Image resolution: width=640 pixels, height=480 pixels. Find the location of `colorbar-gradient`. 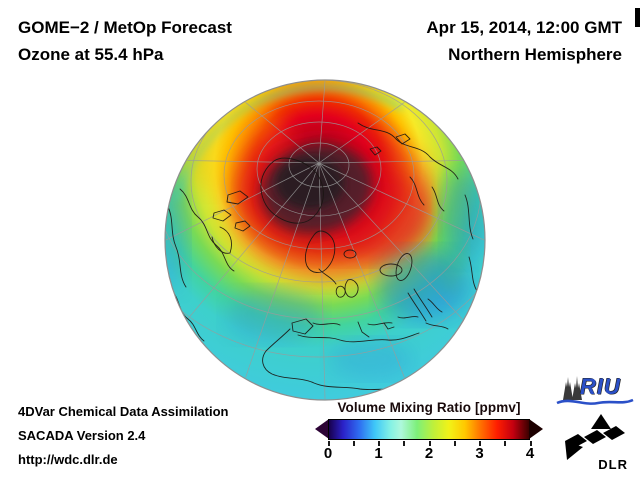

colorbar-gradient is located at coordinates (429, 429).